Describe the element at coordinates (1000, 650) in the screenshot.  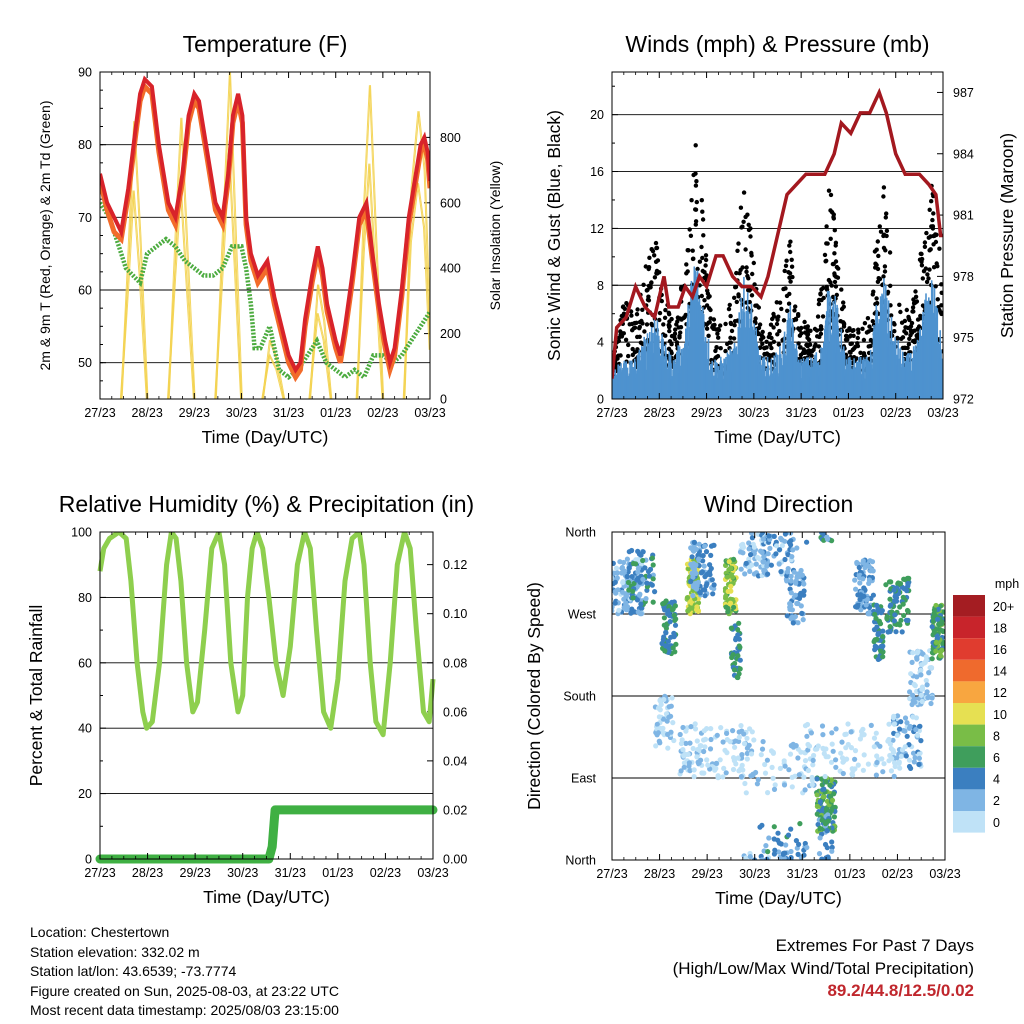
I see `legend-label: 16` at that location.